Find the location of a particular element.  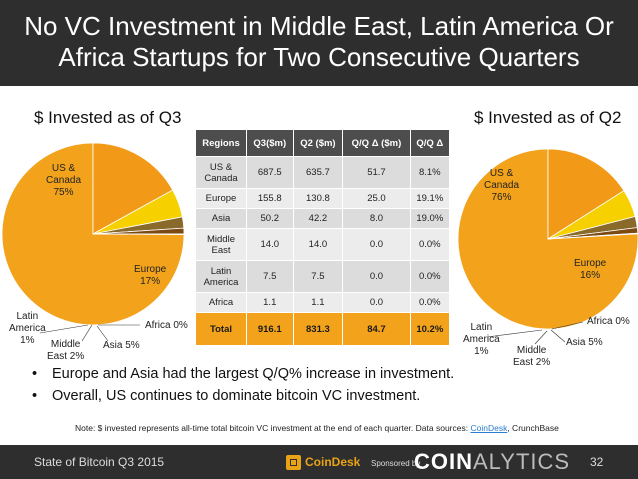

cell-q3: 7.5 is located at coordinates (270, 276).